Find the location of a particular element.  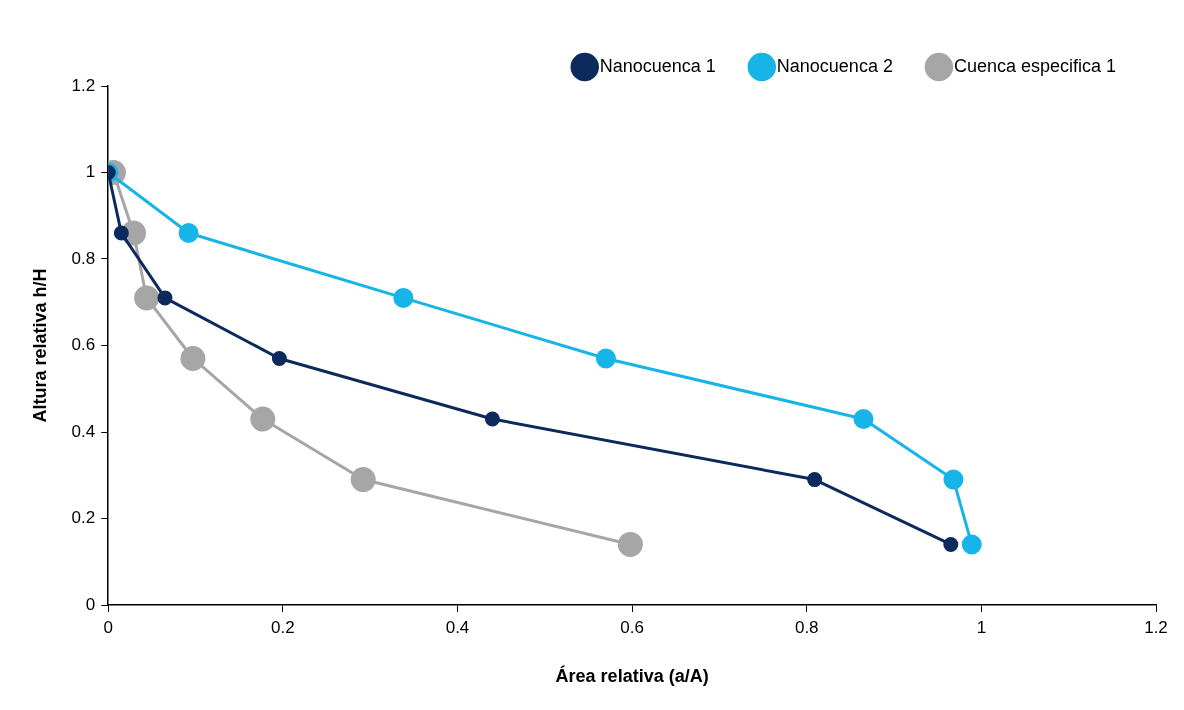

y-tick-label: 0.8 is located at coordinates (83, 258).